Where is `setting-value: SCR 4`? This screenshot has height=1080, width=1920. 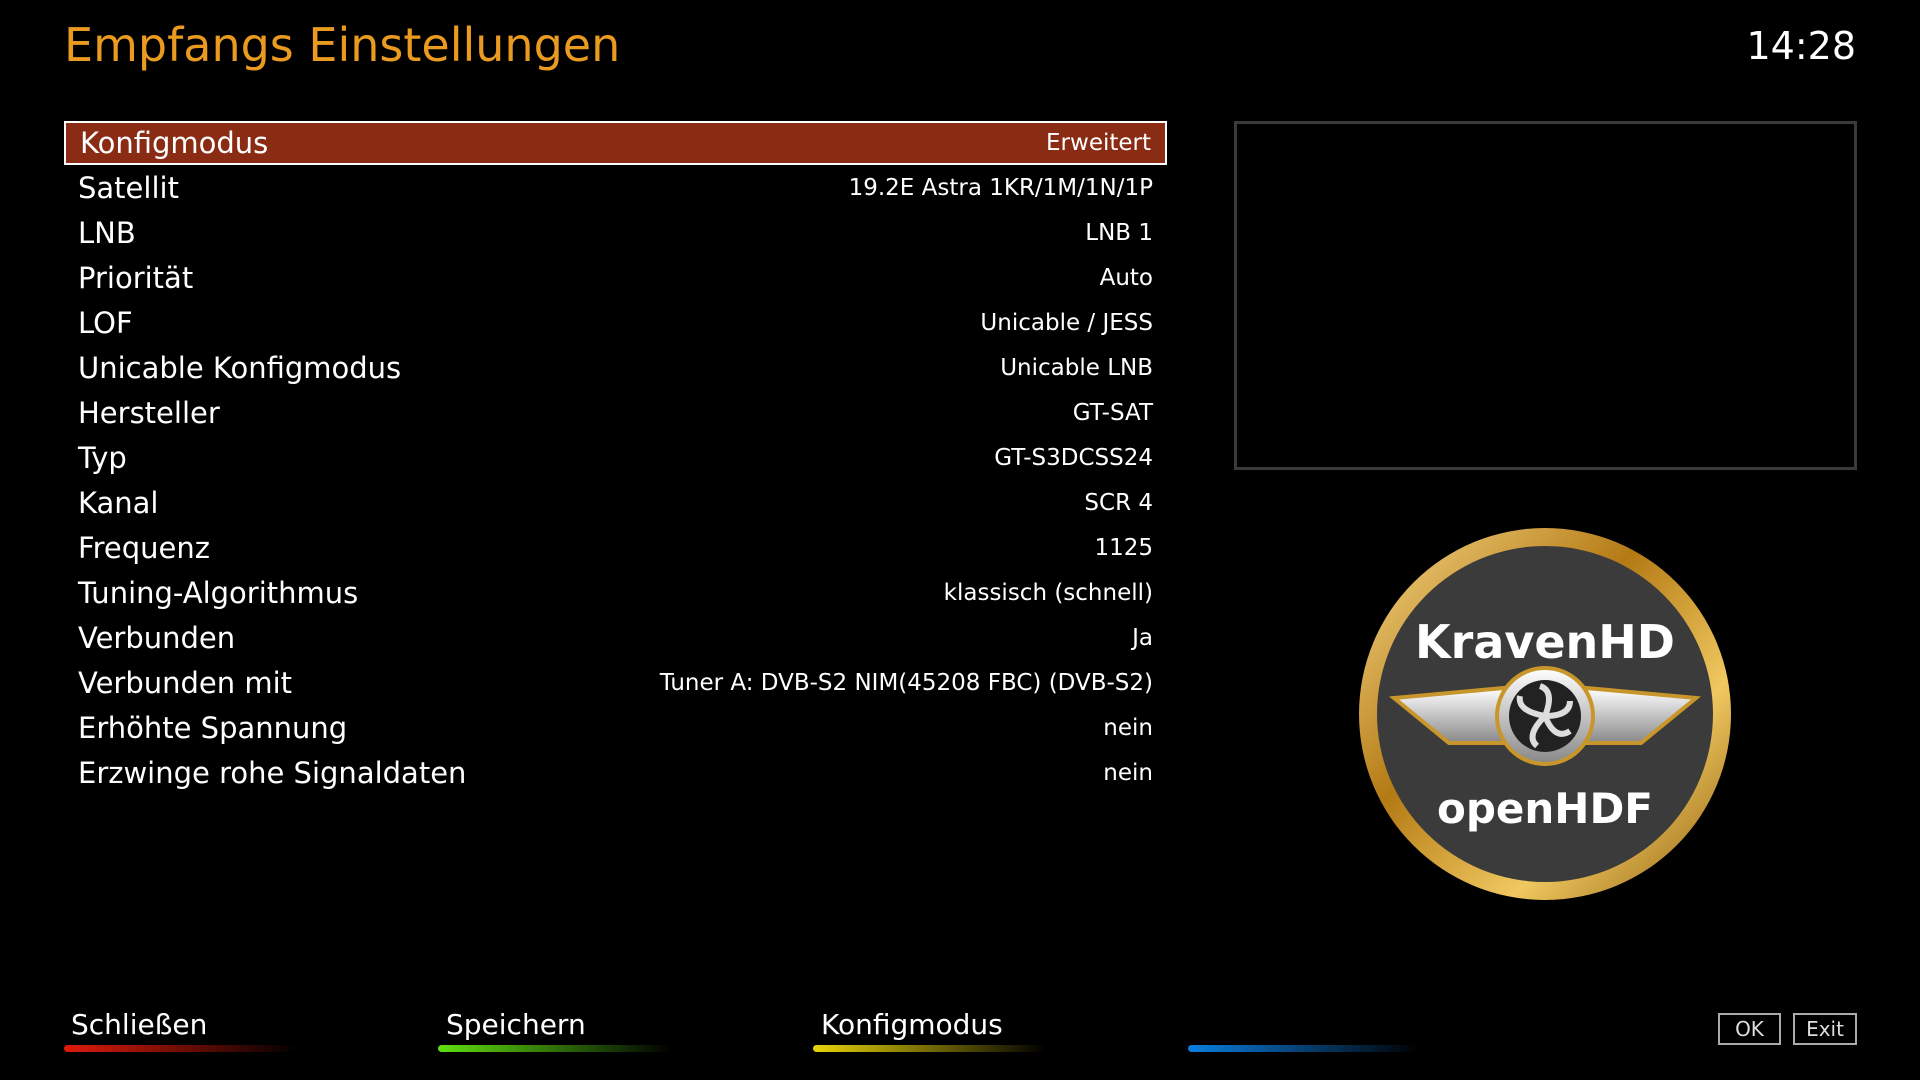 setting-value: SCR 4 is located at coordinates (1118, 502).